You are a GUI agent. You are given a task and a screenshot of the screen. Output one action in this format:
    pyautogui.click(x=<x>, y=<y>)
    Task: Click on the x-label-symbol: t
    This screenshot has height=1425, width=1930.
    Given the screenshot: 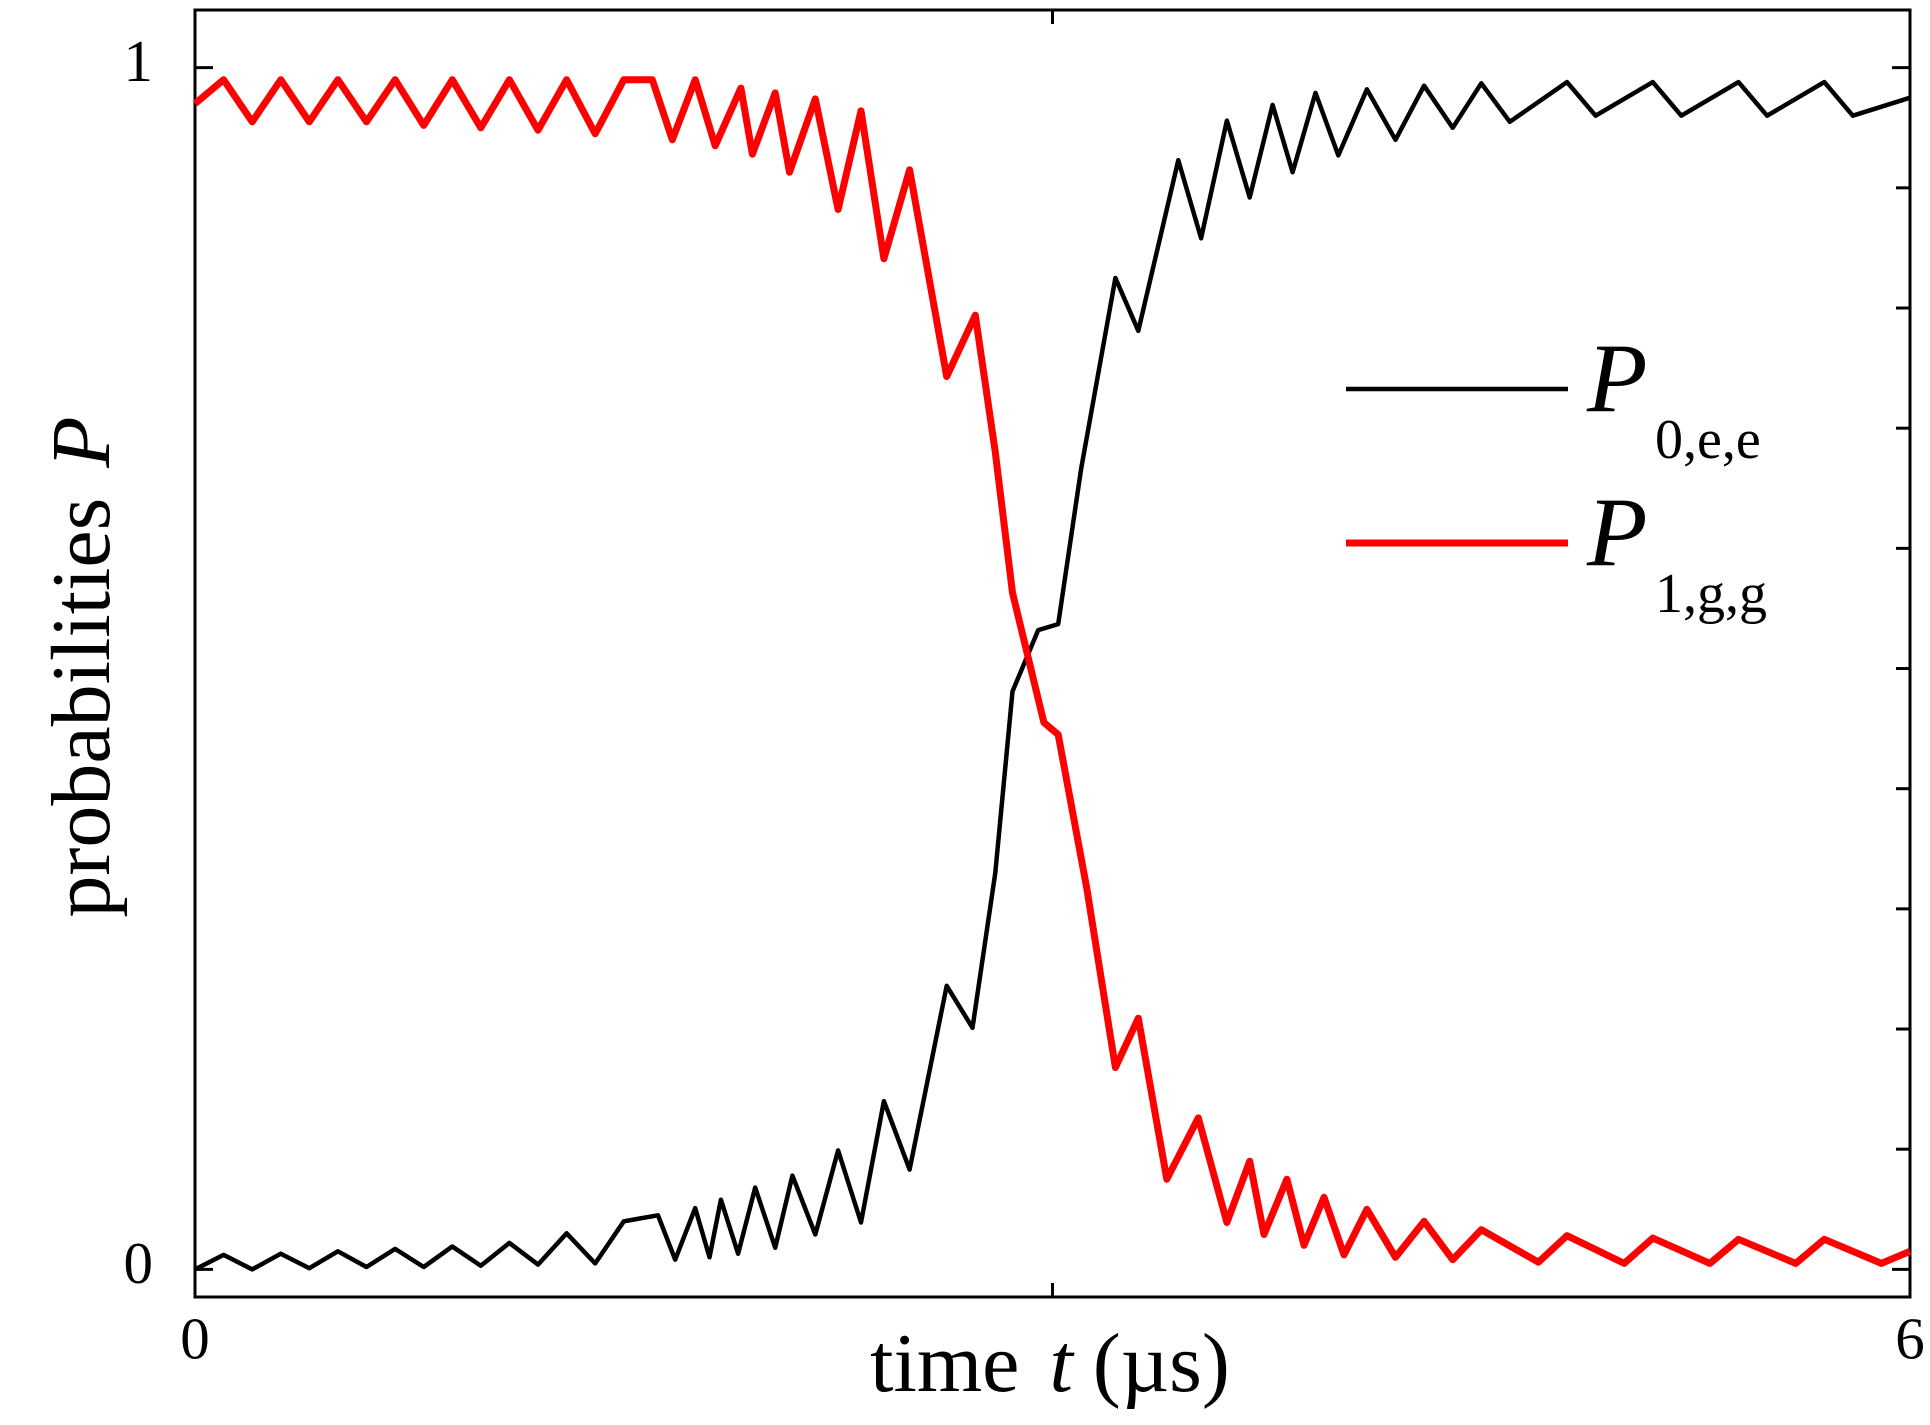 What is the action you would take?
    pyautogui.click(x=1062, y=1363)
    